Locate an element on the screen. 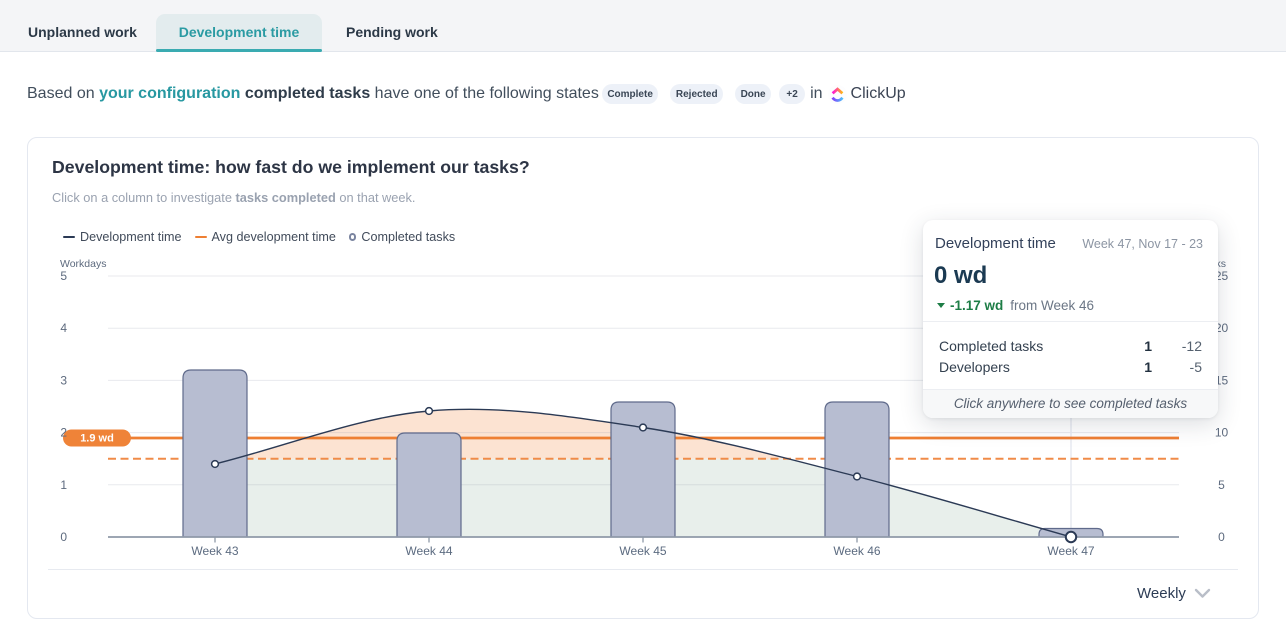 This screenshot has width=1286, height=629. svg-text: Week 47 is located at coordinates (1070, 551).